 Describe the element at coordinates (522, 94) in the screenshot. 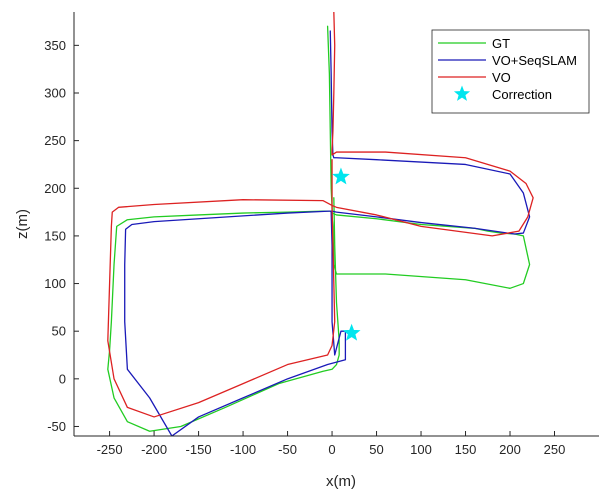

I see `legend-label-correction: Correction` at that location.